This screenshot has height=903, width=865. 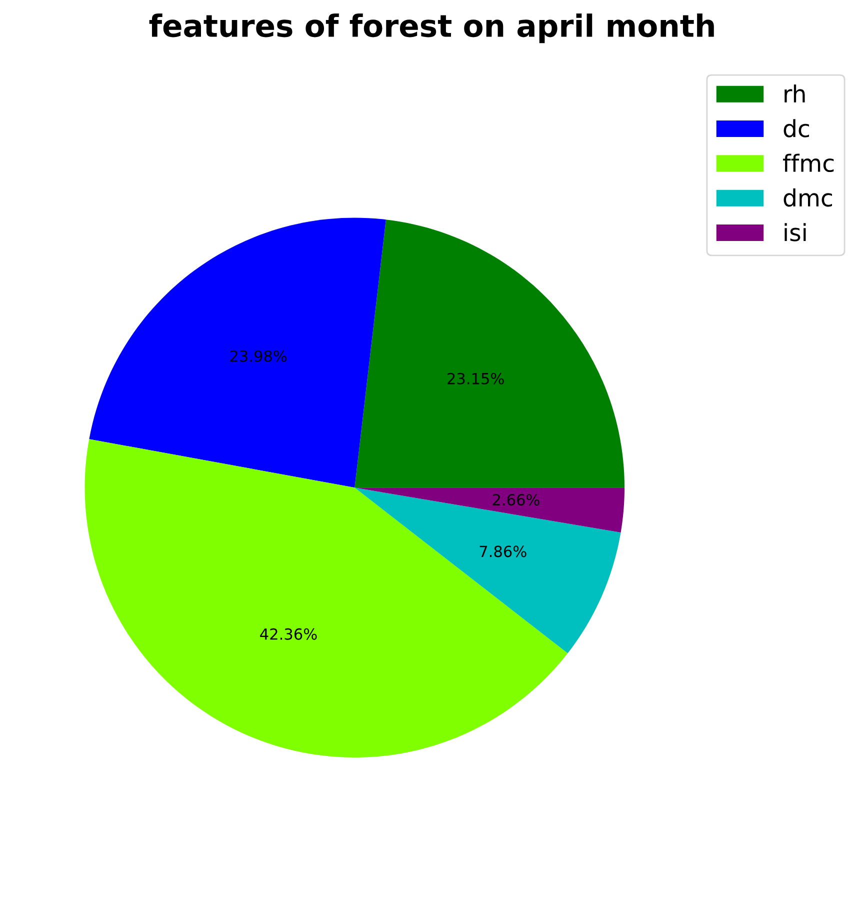 What do you see at coordinates (516, 500) in the screenshot?
I see `data-label: 2.66%` at bounding box center [516, 500].